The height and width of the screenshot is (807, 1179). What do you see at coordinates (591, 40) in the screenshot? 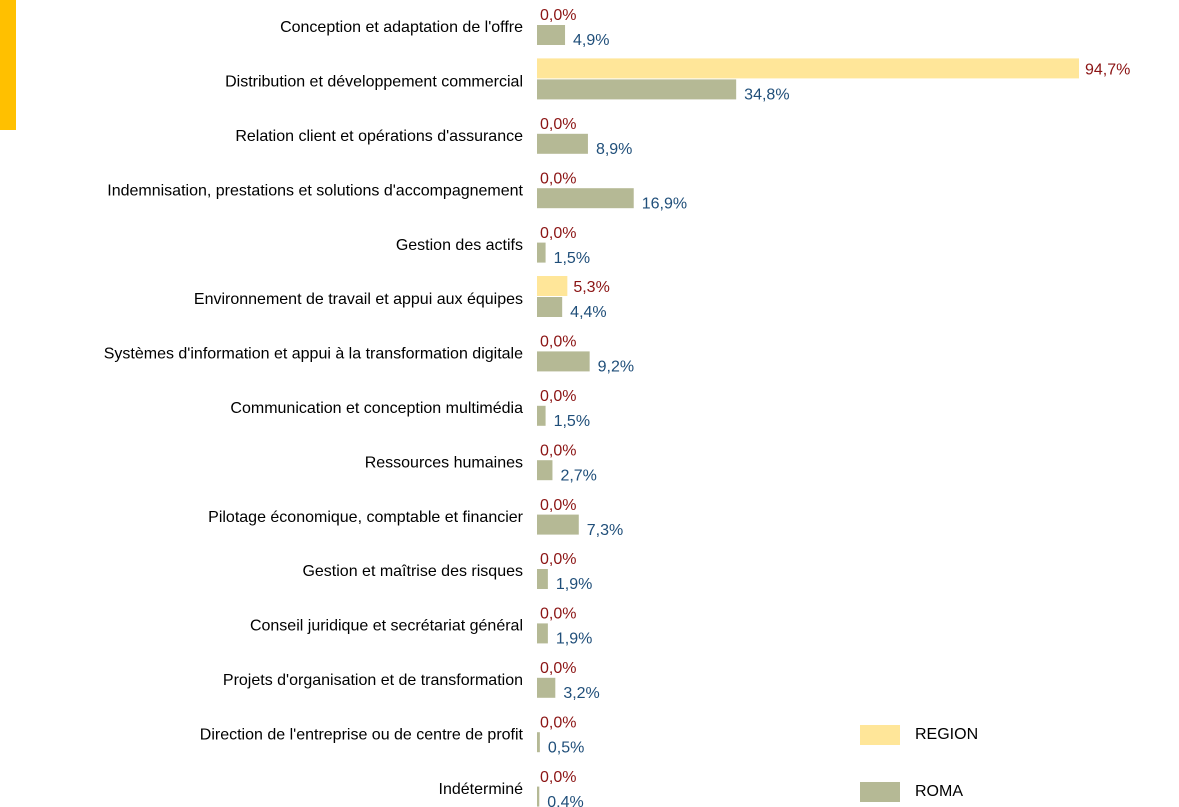
I see `value-label: 4,9%` at bounding box center [591, 40].